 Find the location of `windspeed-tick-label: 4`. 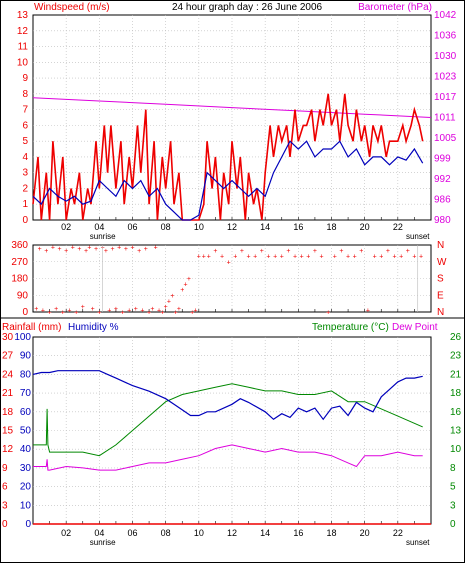

windspeed-tick-label: 4 is located at coordinates (25, 157).